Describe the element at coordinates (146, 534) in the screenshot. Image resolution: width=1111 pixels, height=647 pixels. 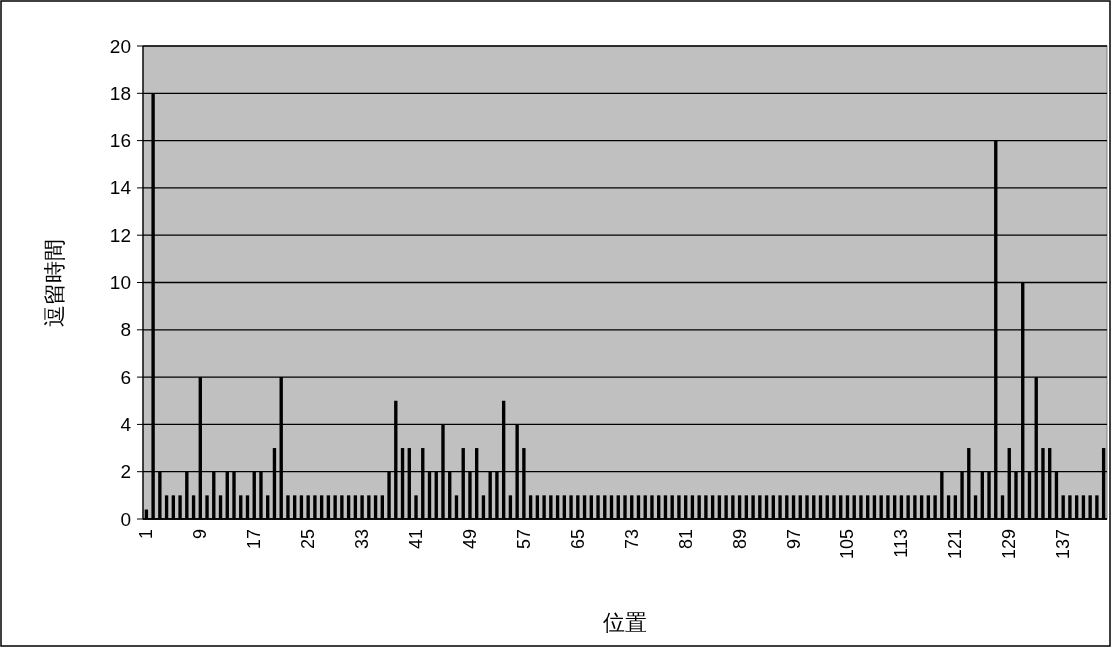
I see `x-tick-label: 1` at that location.